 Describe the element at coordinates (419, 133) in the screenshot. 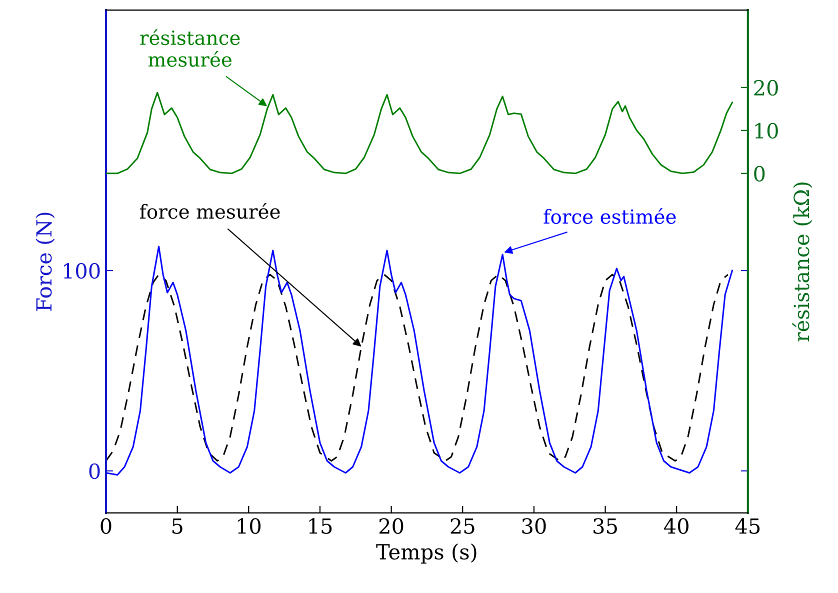

I see `line-series` at that location.